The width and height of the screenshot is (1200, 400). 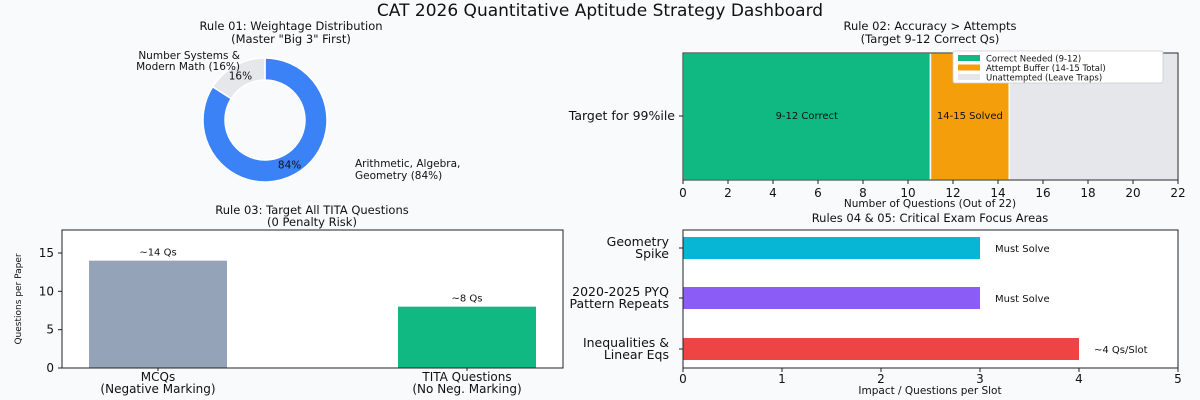 I want to click on bar-value-label: ~4 Qs/Slot, so click(x=1121, y=350).